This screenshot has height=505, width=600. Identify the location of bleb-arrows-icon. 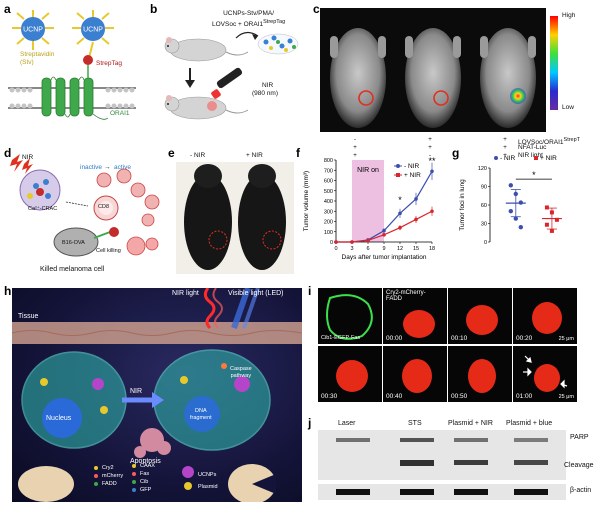
(545, 372).